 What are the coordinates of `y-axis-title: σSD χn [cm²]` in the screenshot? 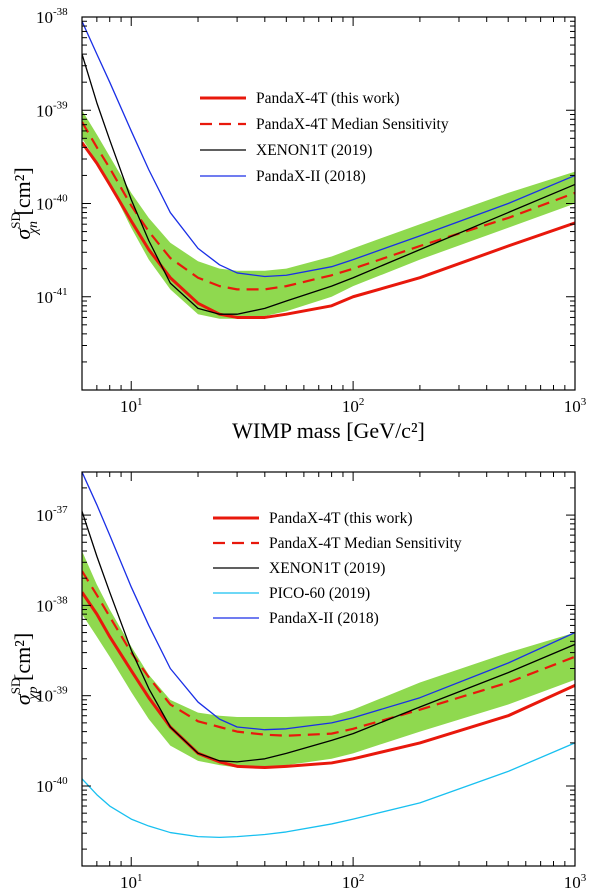 It's located at (24, 203).